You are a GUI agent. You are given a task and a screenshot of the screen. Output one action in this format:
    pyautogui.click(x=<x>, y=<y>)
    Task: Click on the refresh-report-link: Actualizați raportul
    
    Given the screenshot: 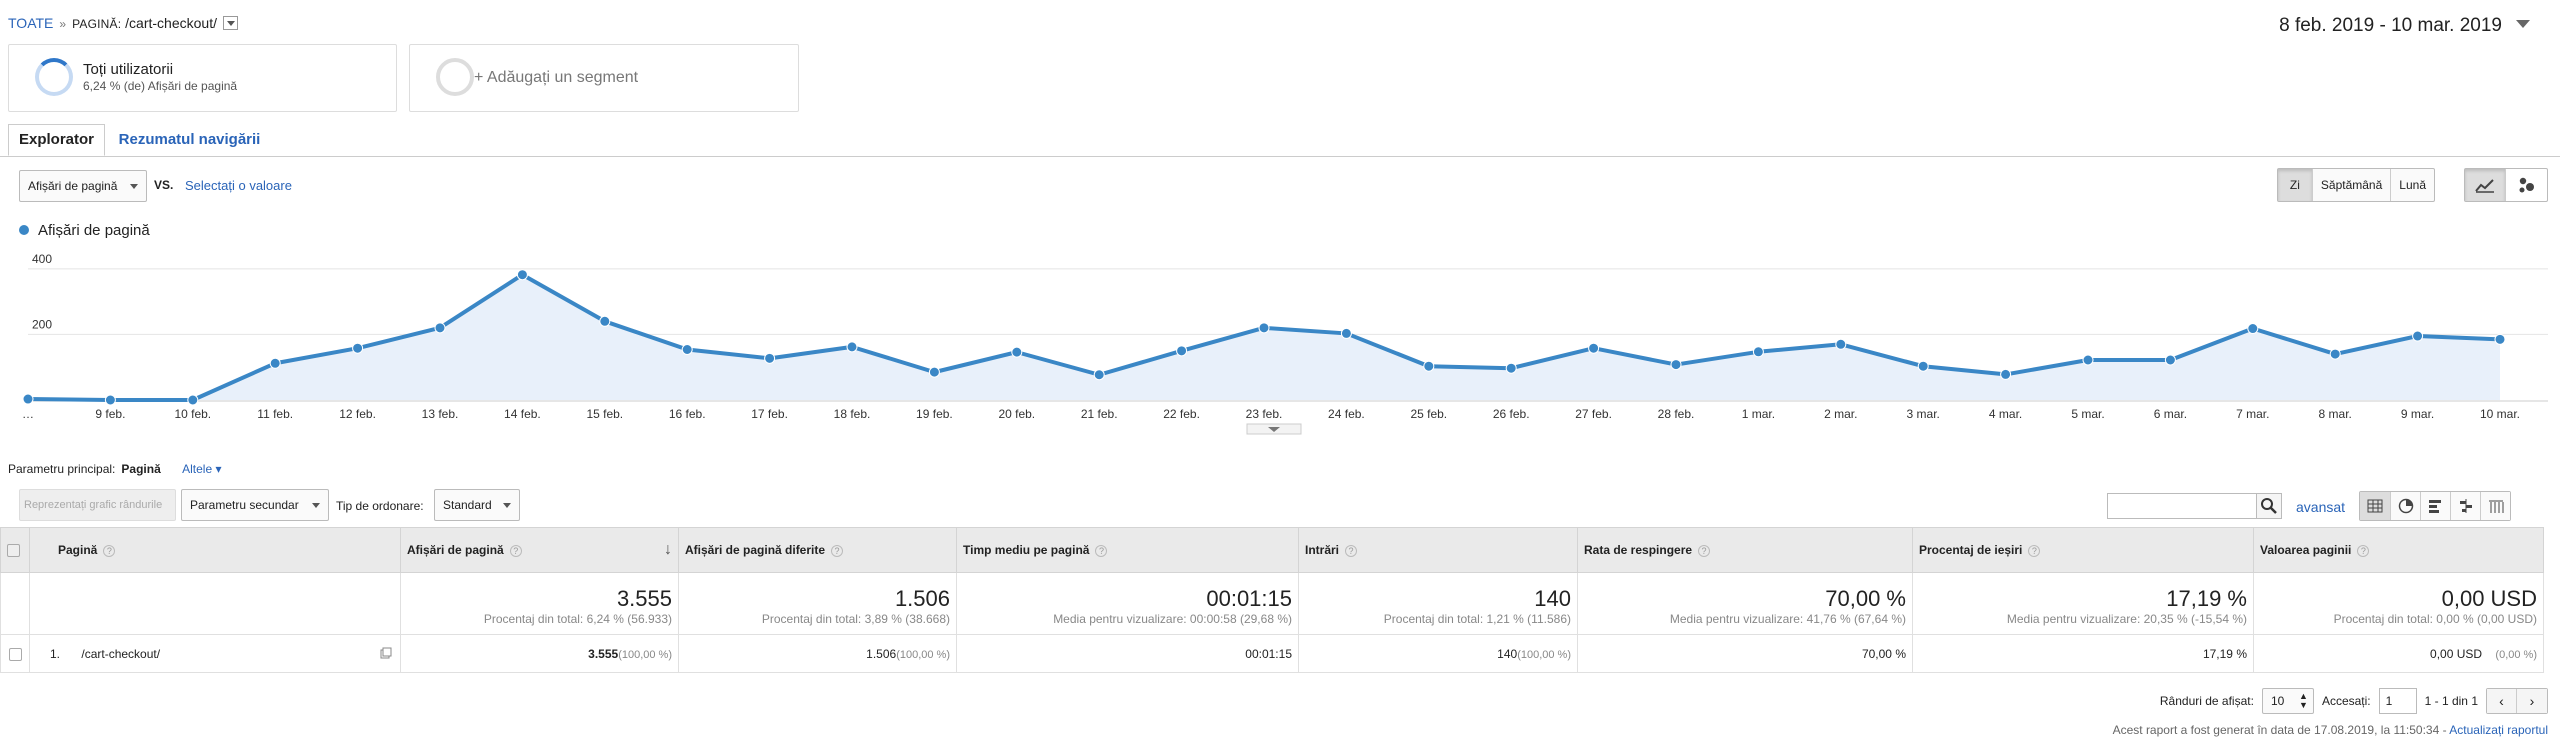 What is the action you would take?
    pyautogui.click(x=2498, y=730)
    